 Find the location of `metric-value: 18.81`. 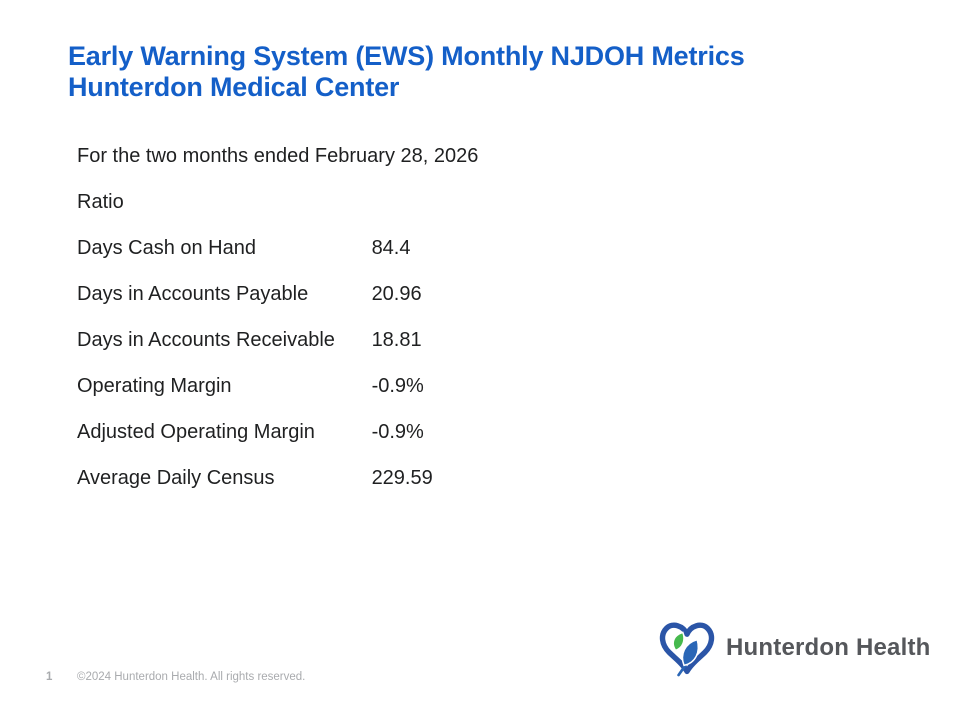

metric-value: 18.81 is located at coordinates (396, 340).